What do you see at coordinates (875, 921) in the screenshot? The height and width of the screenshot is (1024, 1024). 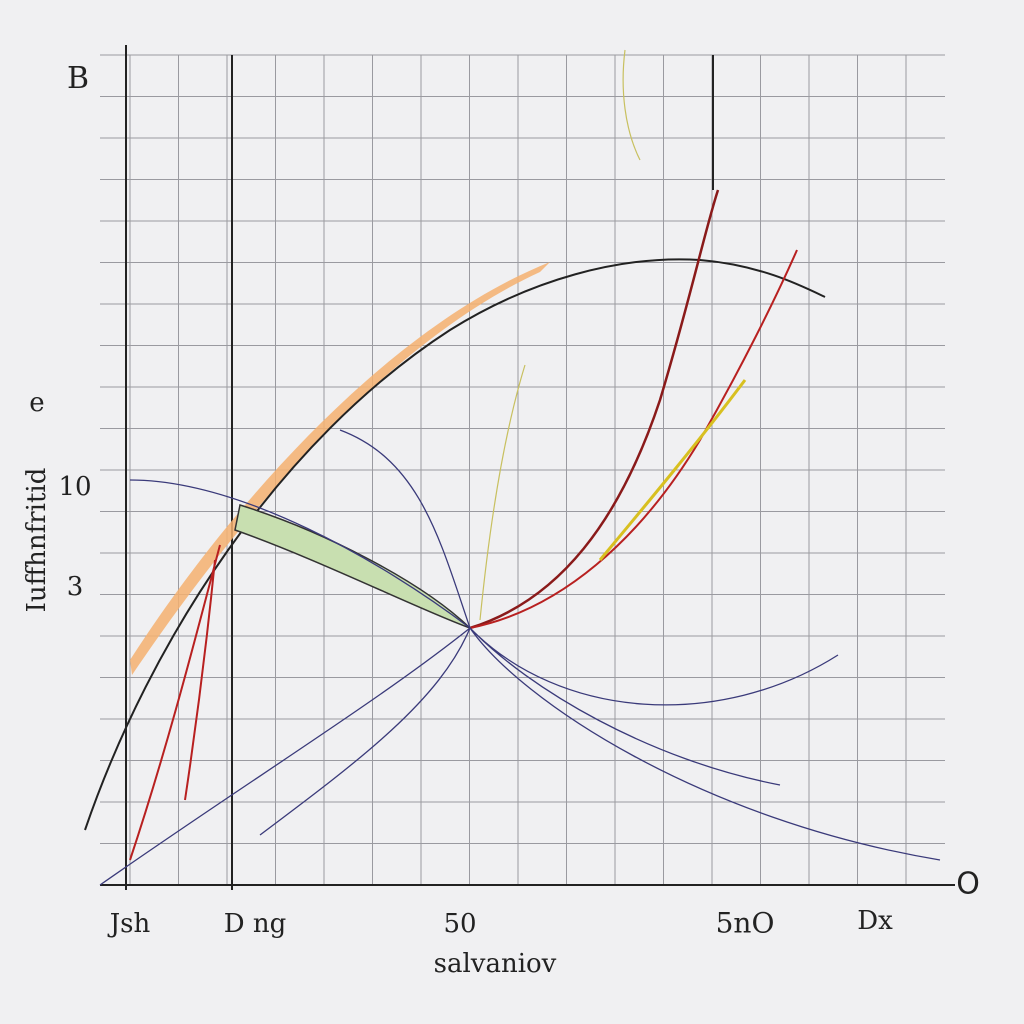 I see `x-tick-label: Dx` at bounding box center [875, 921].